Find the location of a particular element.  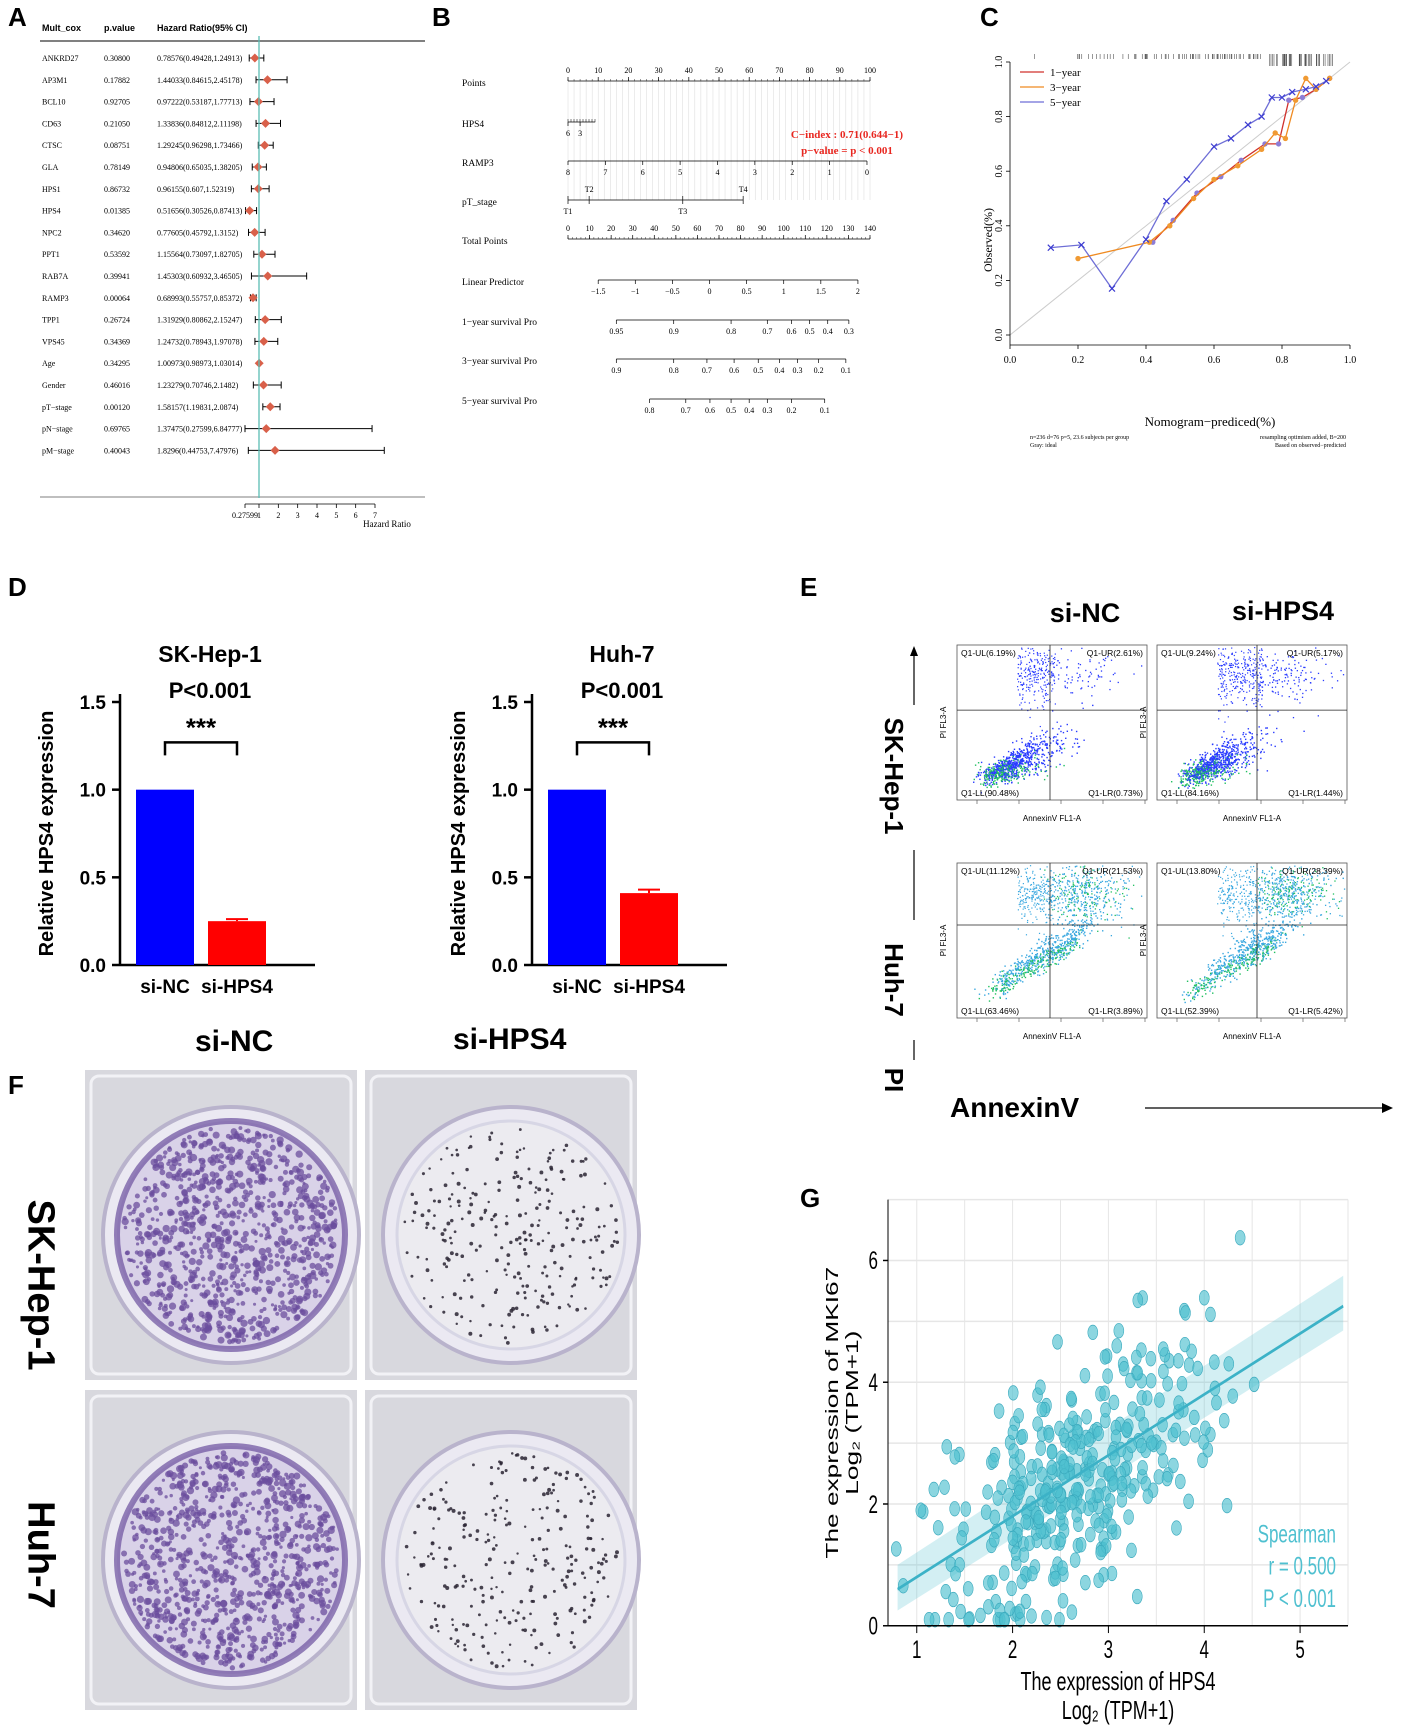

forest-hr-marker is located at coordinates (265, 145).